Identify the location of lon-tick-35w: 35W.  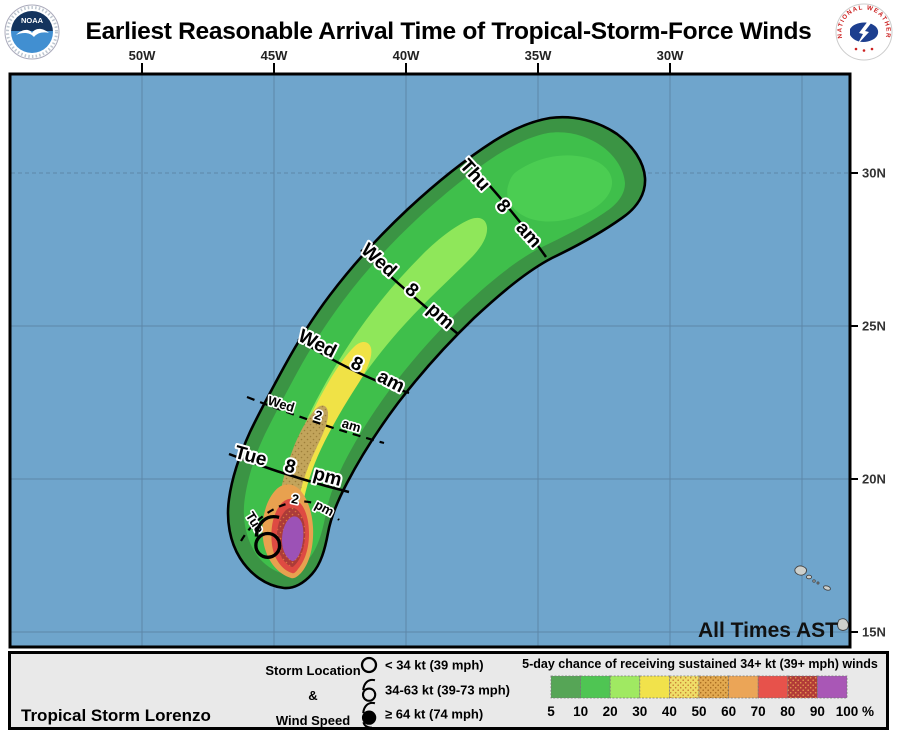
(538, 55).